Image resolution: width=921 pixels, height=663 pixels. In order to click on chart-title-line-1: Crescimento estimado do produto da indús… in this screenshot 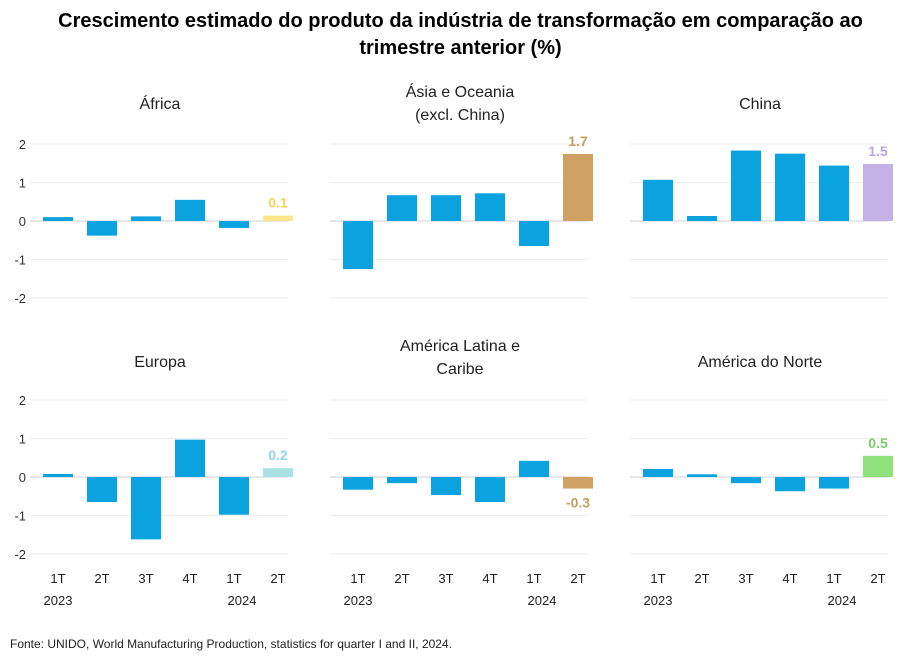, I will do `click(460, 21)`.